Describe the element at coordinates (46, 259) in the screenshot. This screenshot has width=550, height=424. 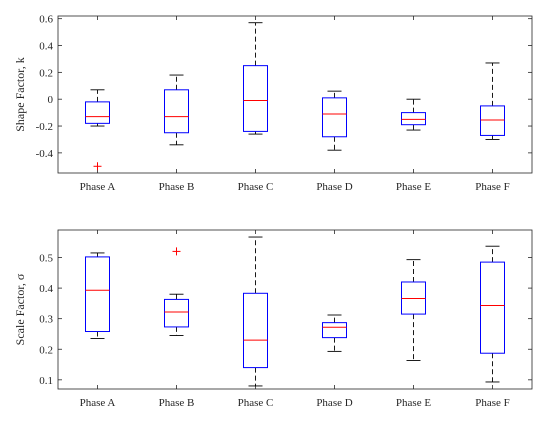
I see `y-tick-label: 0.5` at that location.